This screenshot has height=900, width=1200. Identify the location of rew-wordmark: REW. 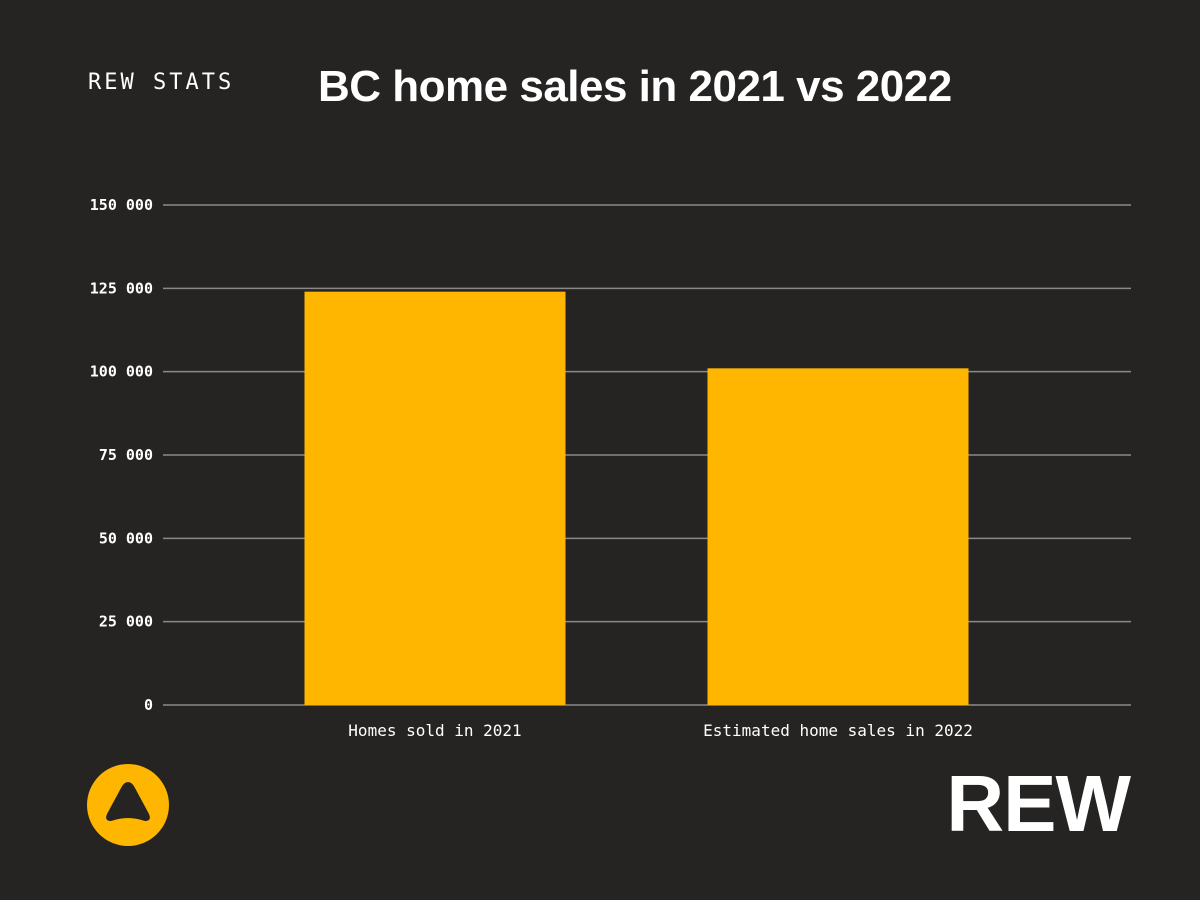
(1038, 803).